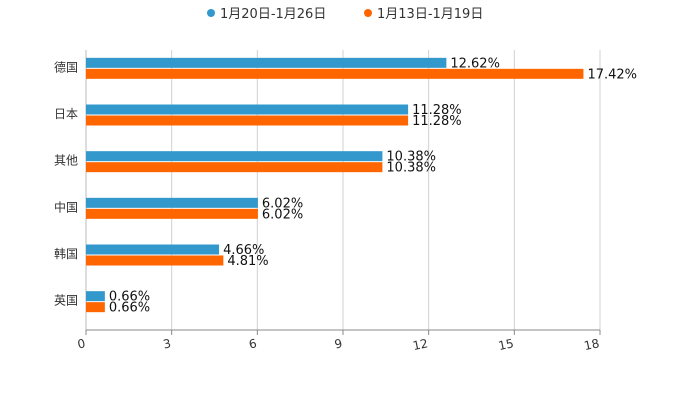 This screenshot has width=700, height=400. I want to click on category-label-2: 其他, so click(66, 161).